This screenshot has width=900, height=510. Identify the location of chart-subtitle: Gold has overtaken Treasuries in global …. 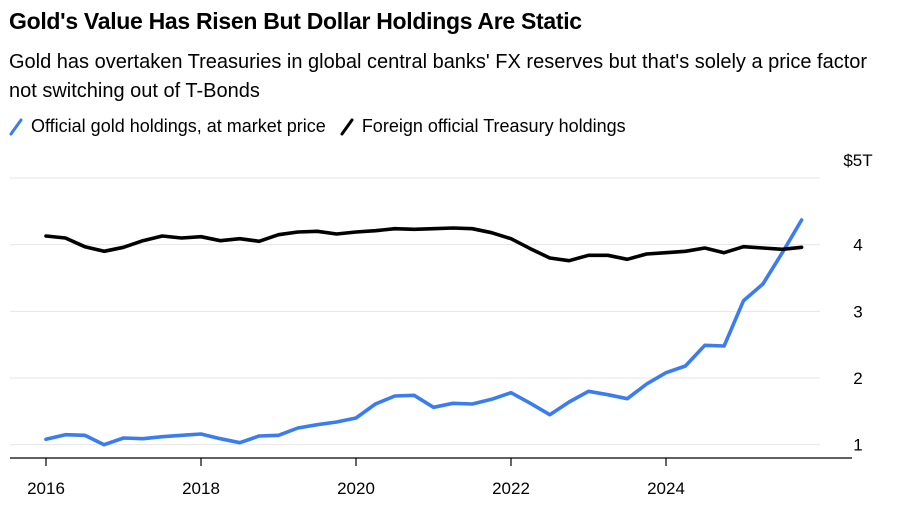
(438, 76).